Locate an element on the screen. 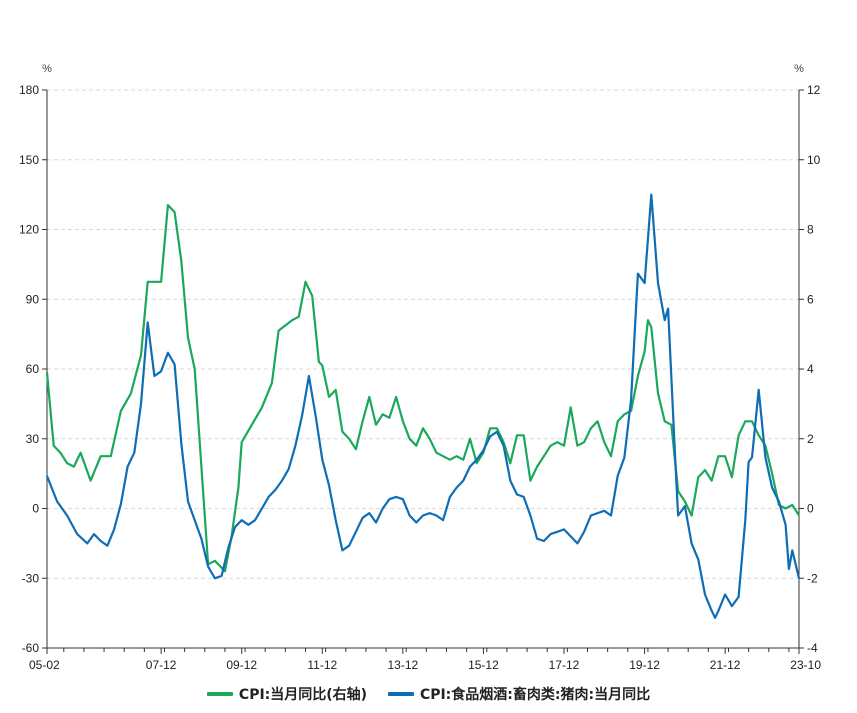 This screenshot has width=857, height=713. x-tick-label: 19-12 is located at coordinates (644, 665).